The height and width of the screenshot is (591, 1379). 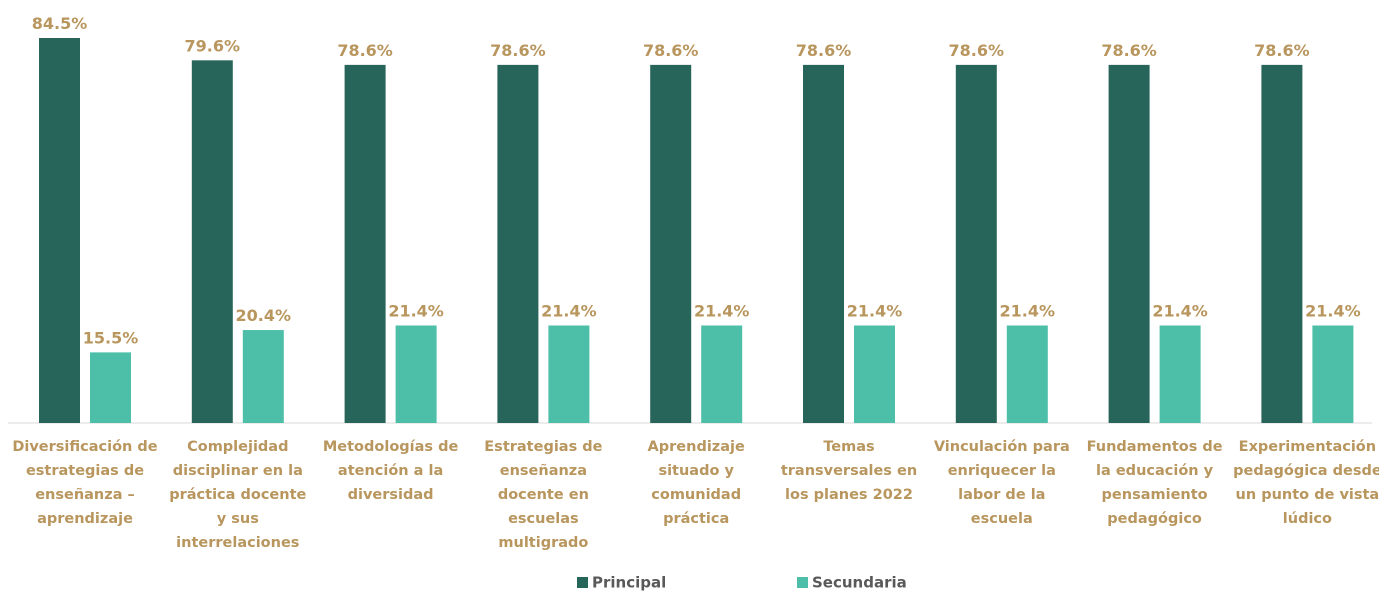 What do you see at coordinates (264, 315) in the screenshot?
I see `value-label: 20.4%` at bounding box center [264, 315].